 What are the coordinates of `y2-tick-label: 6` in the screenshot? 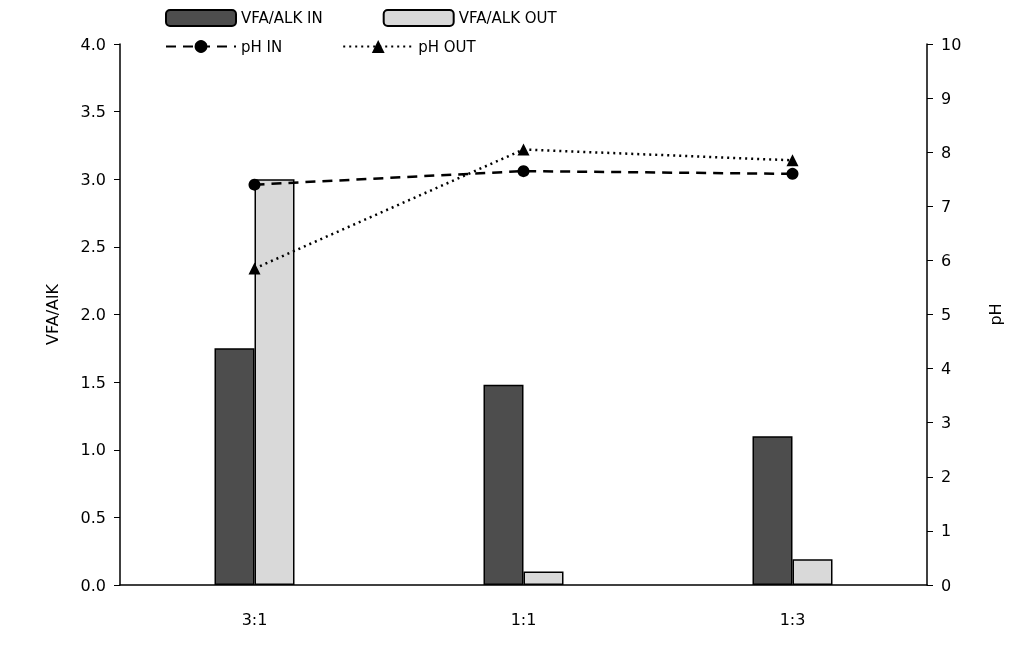 It's located at (946, 260).